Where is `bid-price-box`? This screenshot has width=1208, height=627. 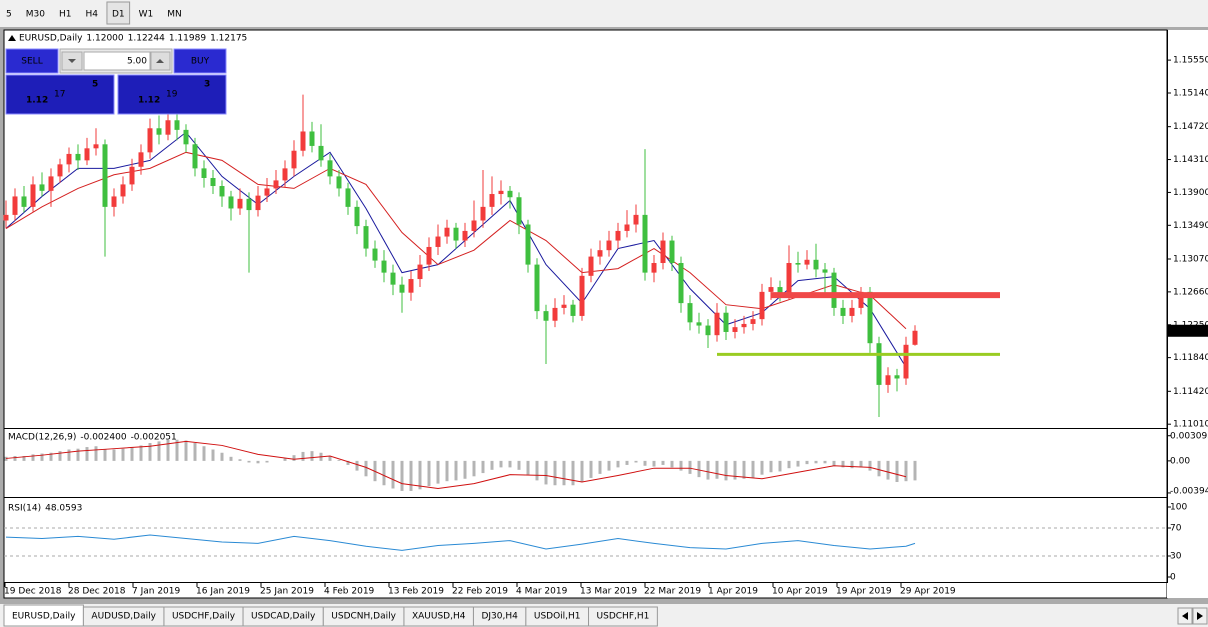 bid-price-box is located at coordinates (60, 94).